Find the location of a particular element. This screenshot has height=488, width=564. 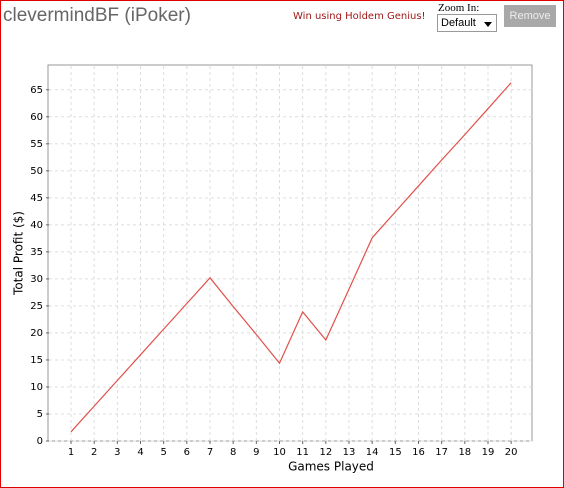

x-tick-label: 19 is located at coordinates (488, 452).